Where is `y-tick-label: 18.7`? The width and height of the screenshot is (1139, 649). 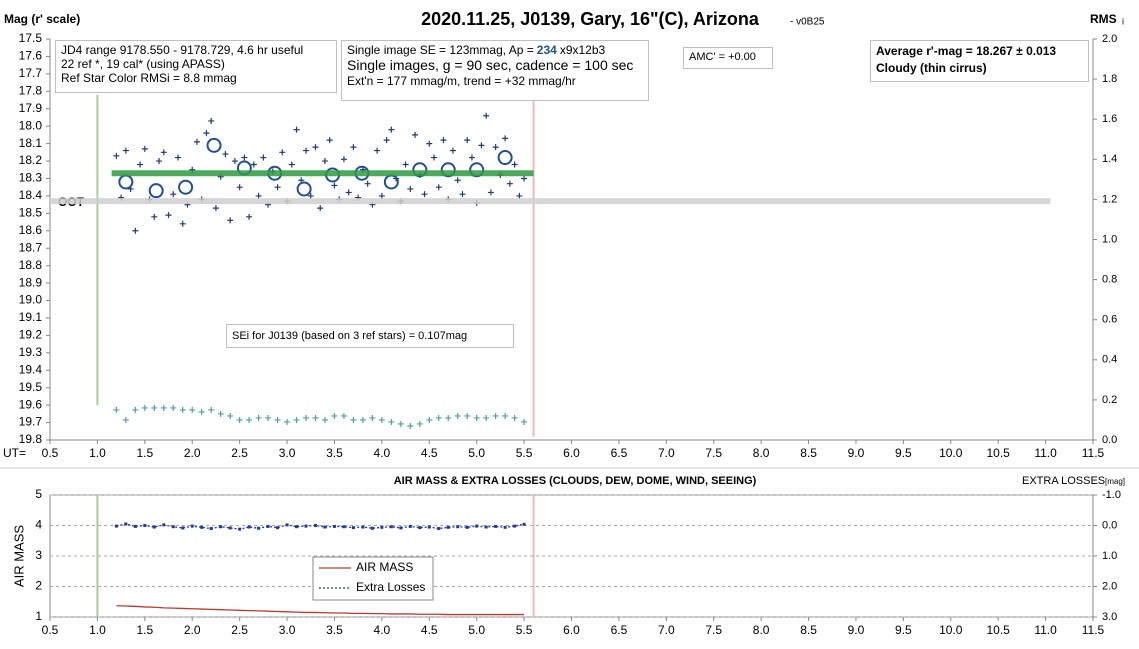 y-tick-label: 18.7 is located at coordinates (31, 247).